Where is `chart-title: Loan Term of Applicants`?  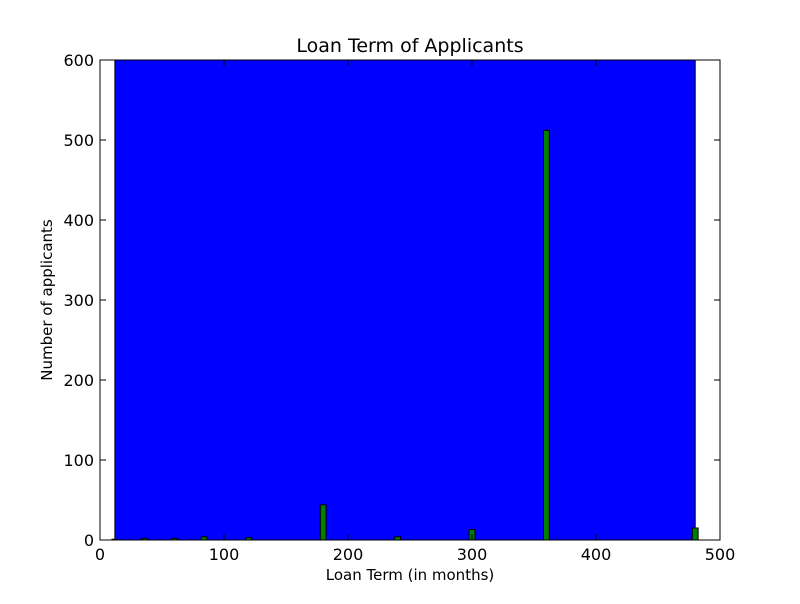 chart-title: Loan Term of Applicants is located at coordinates (409, 46).